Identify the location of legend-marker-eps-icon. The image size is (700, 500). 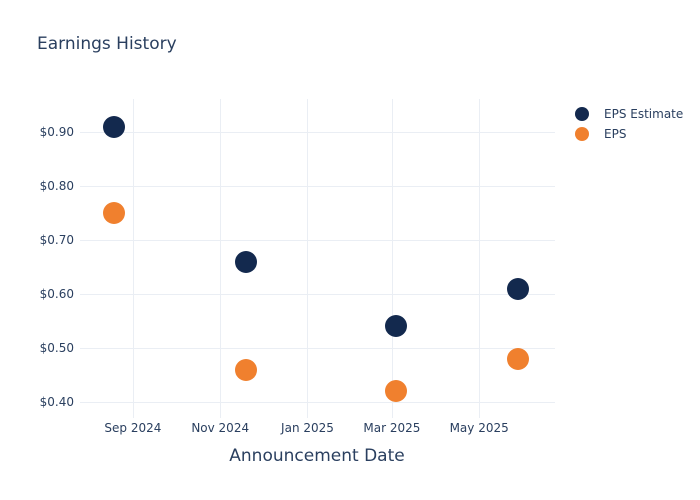
(582, 134).